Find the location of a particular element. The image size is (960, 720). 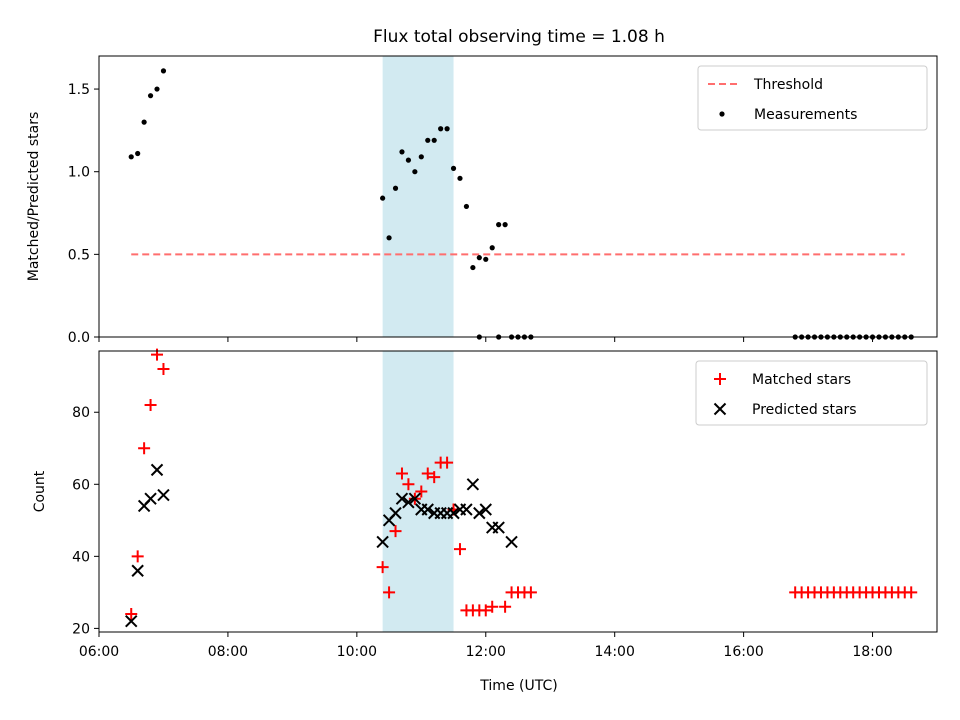

legend-label: Threshold is located at coordinates (788, 85).